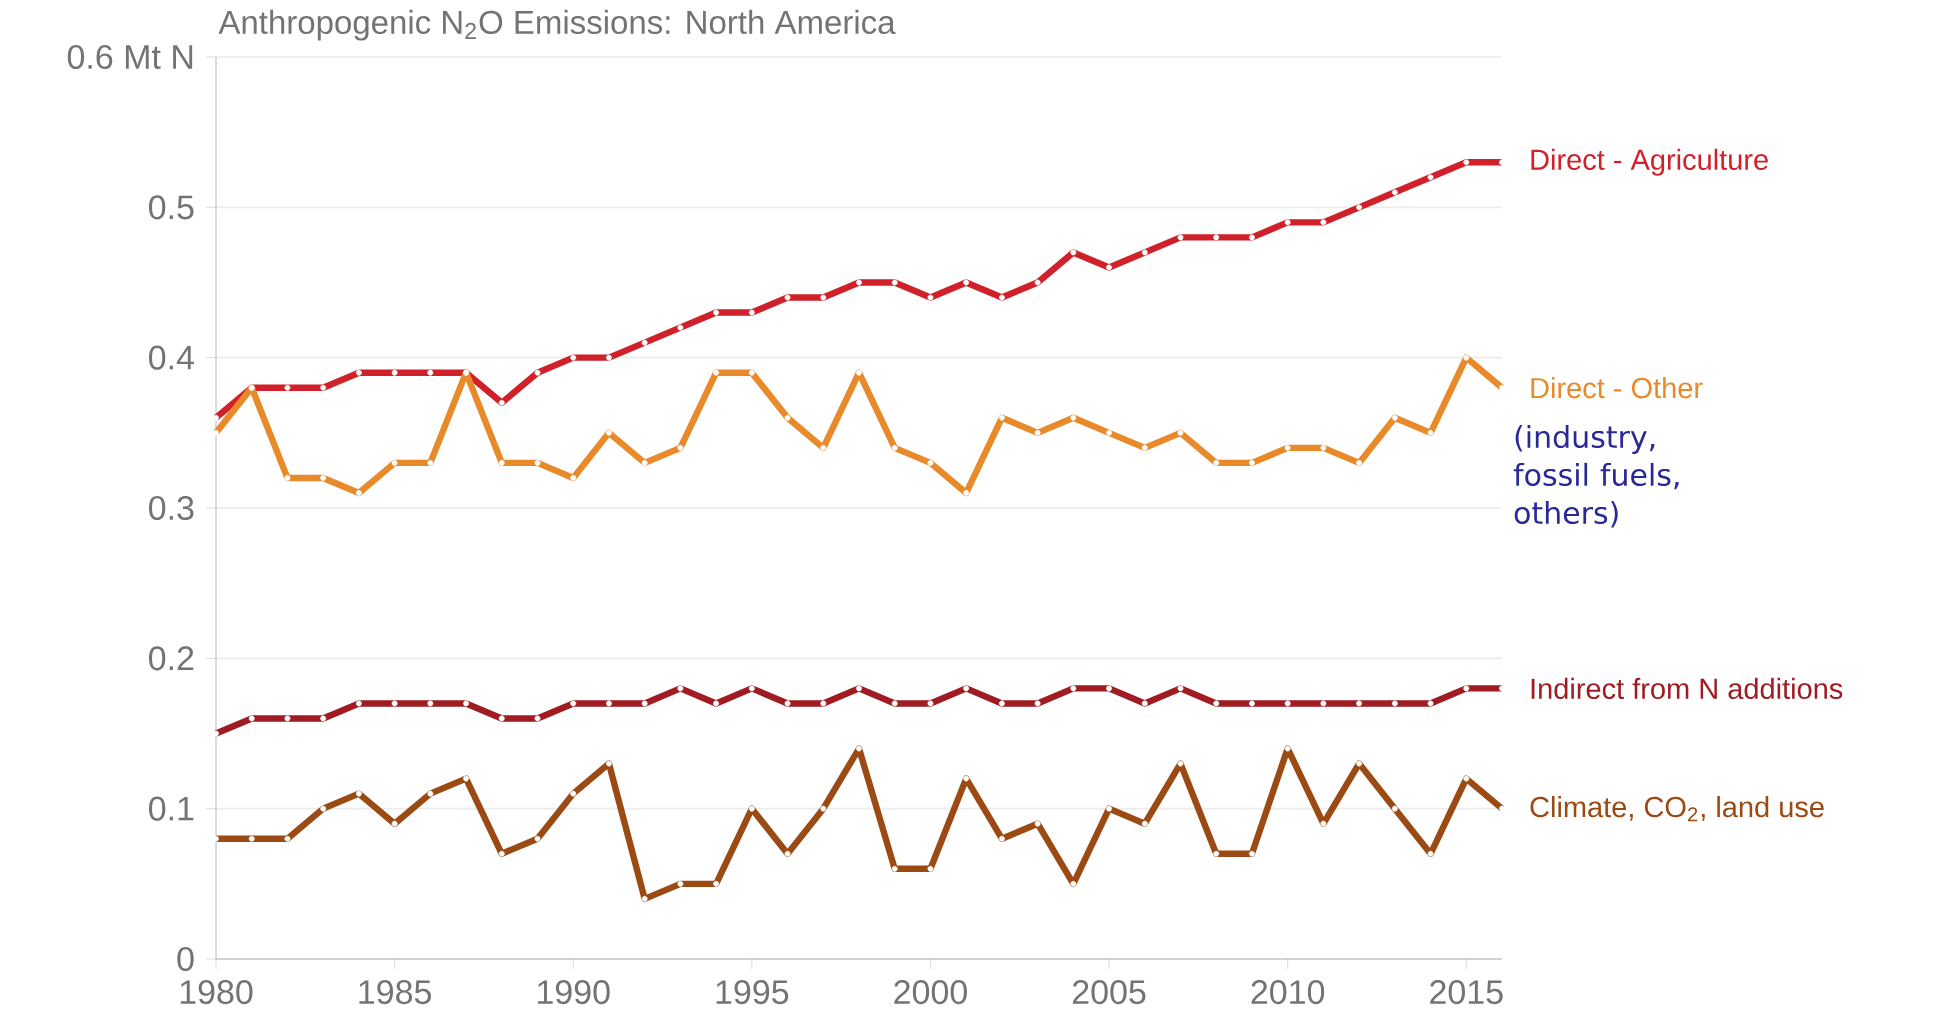 Image resolution: width=1948 pixels, height=1035 pixels. What do you see at coordinates (171, 508) in the screenshot?
I see `y-tick-label: 0.3` at bounding box center [171, 508].